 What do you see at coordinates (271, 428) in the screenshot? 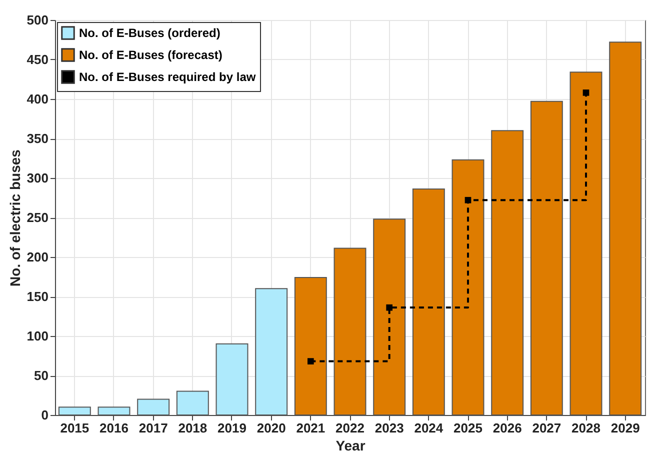
I see `x-tick-label: 2020` at bounding box center [271, 428].